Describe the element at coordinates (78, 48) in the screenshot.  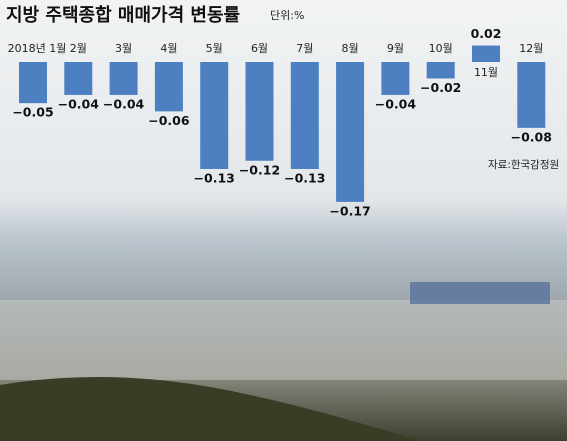
I see `x-tick-label: 2월` at that location.